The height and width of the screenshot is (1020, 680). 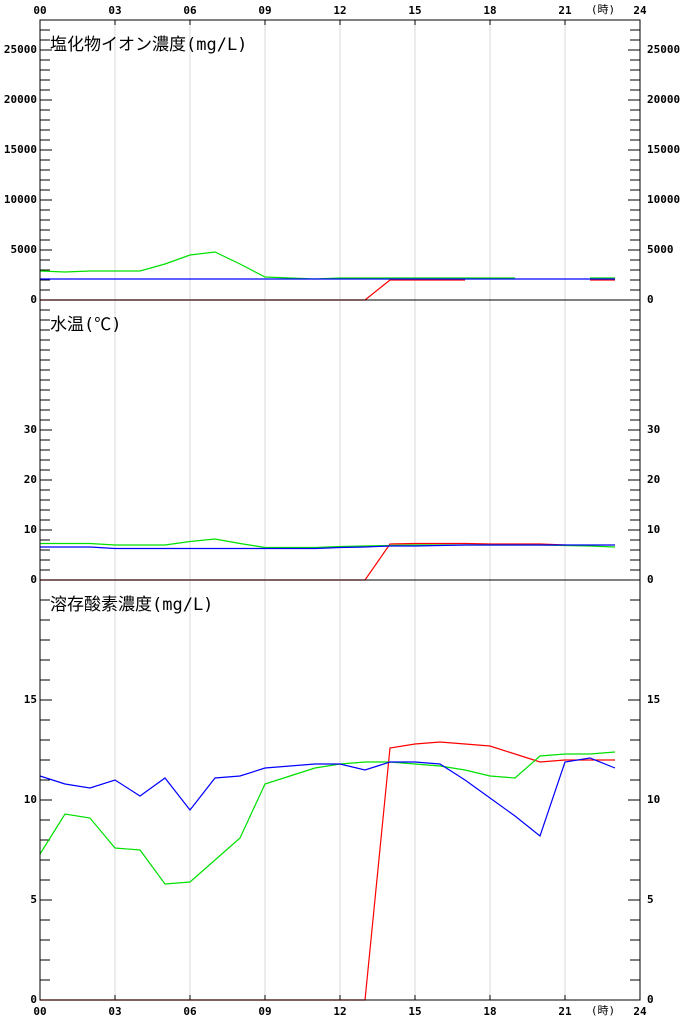 What do you see at coordinates (148, 45) in the screenshot?
I see `panel-title: 塩化物イオン濃度(mg/L)` at bounding box center [148, 45].